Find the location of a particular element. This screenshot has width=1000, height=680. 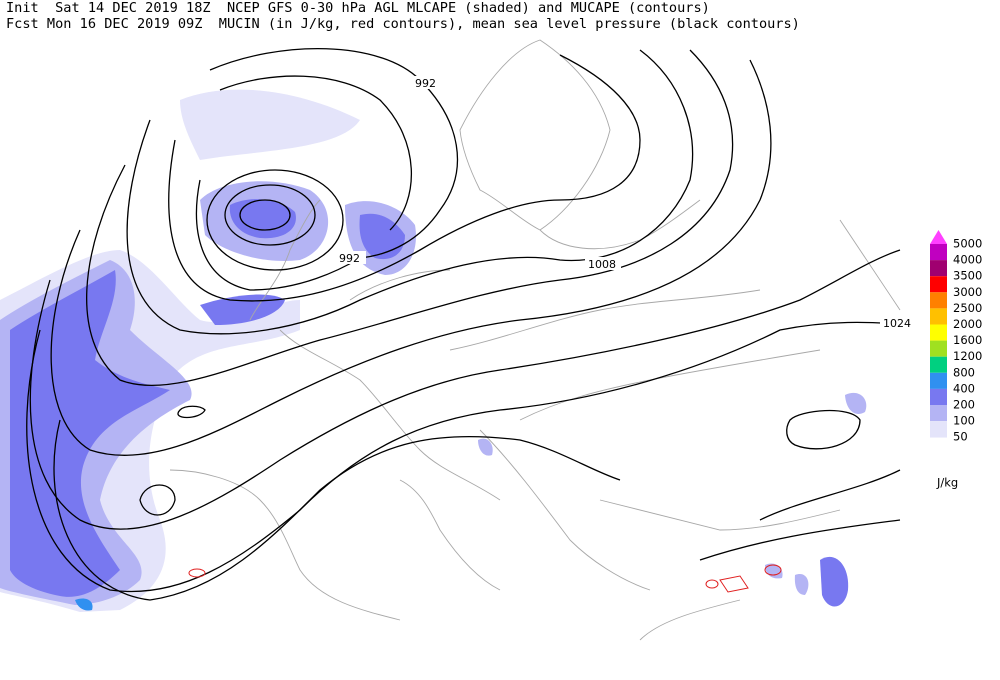

legend-label: 2000 is located at coordinates (967, 324).